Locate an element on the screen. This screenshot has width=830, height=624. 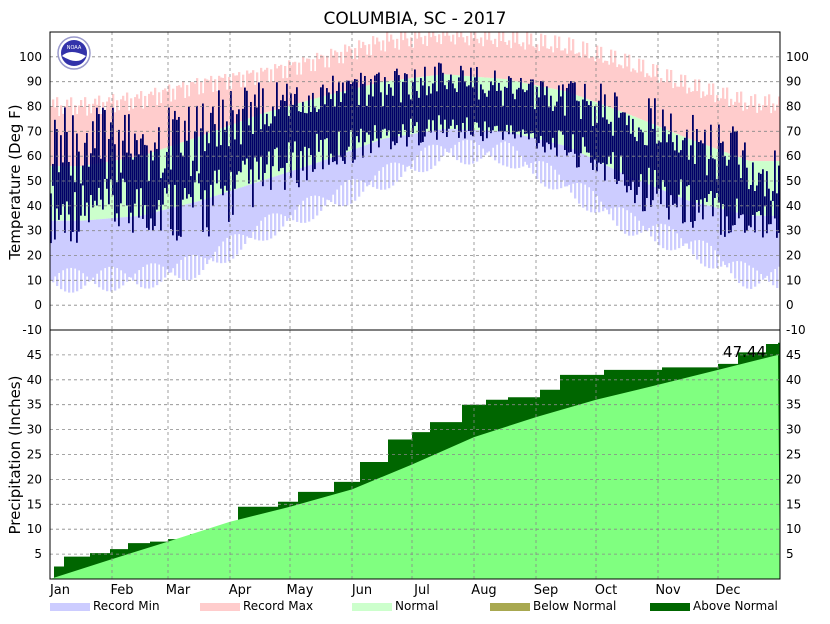
normal-band is located at coordinates (777, 188).